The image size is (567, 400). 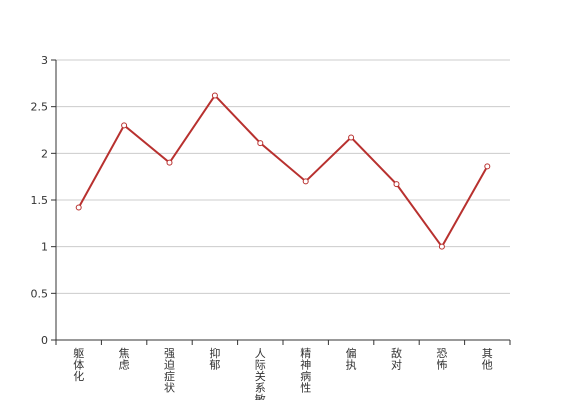 What do you see at coordinates (283, 370) in the screenshot?
I see `x-axis-ticks: 躯体化 焦虑 强迫症状 抑郁 人际关系敏感 精神病性 偏执 敌对 恐怖 其他` at bounding box center [283, 370].